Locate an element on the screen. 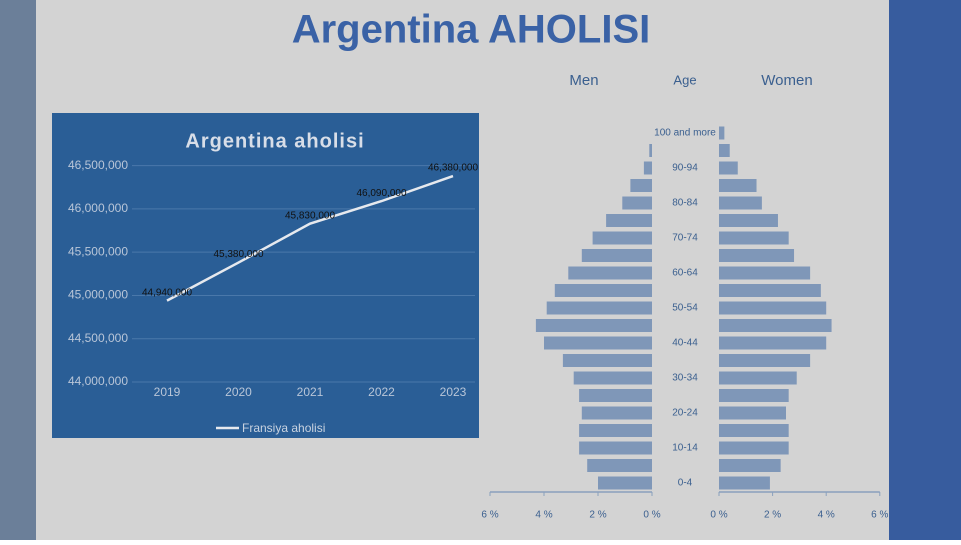 The width and height of the screenshot is (961, 545). right-strip is located at coordinates (925, 270).